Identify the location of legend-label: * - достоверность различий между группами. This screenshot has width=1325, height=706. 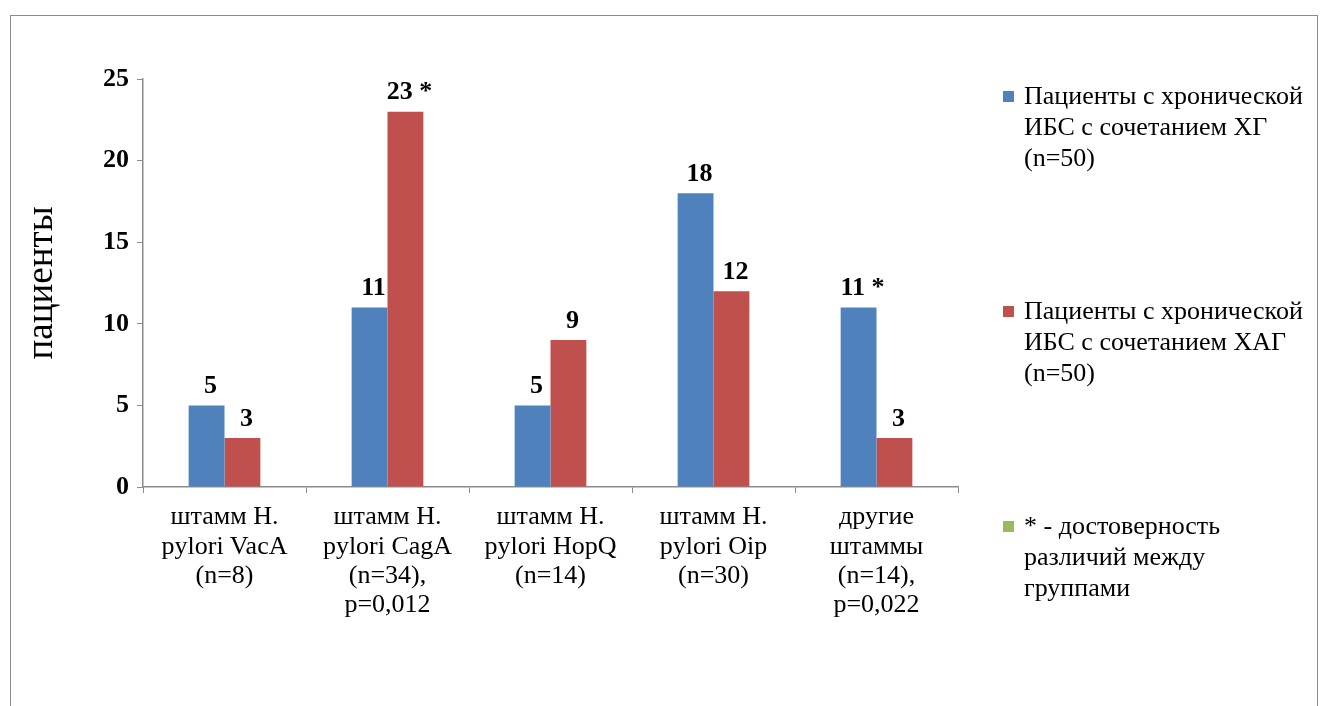
(1123, 556).